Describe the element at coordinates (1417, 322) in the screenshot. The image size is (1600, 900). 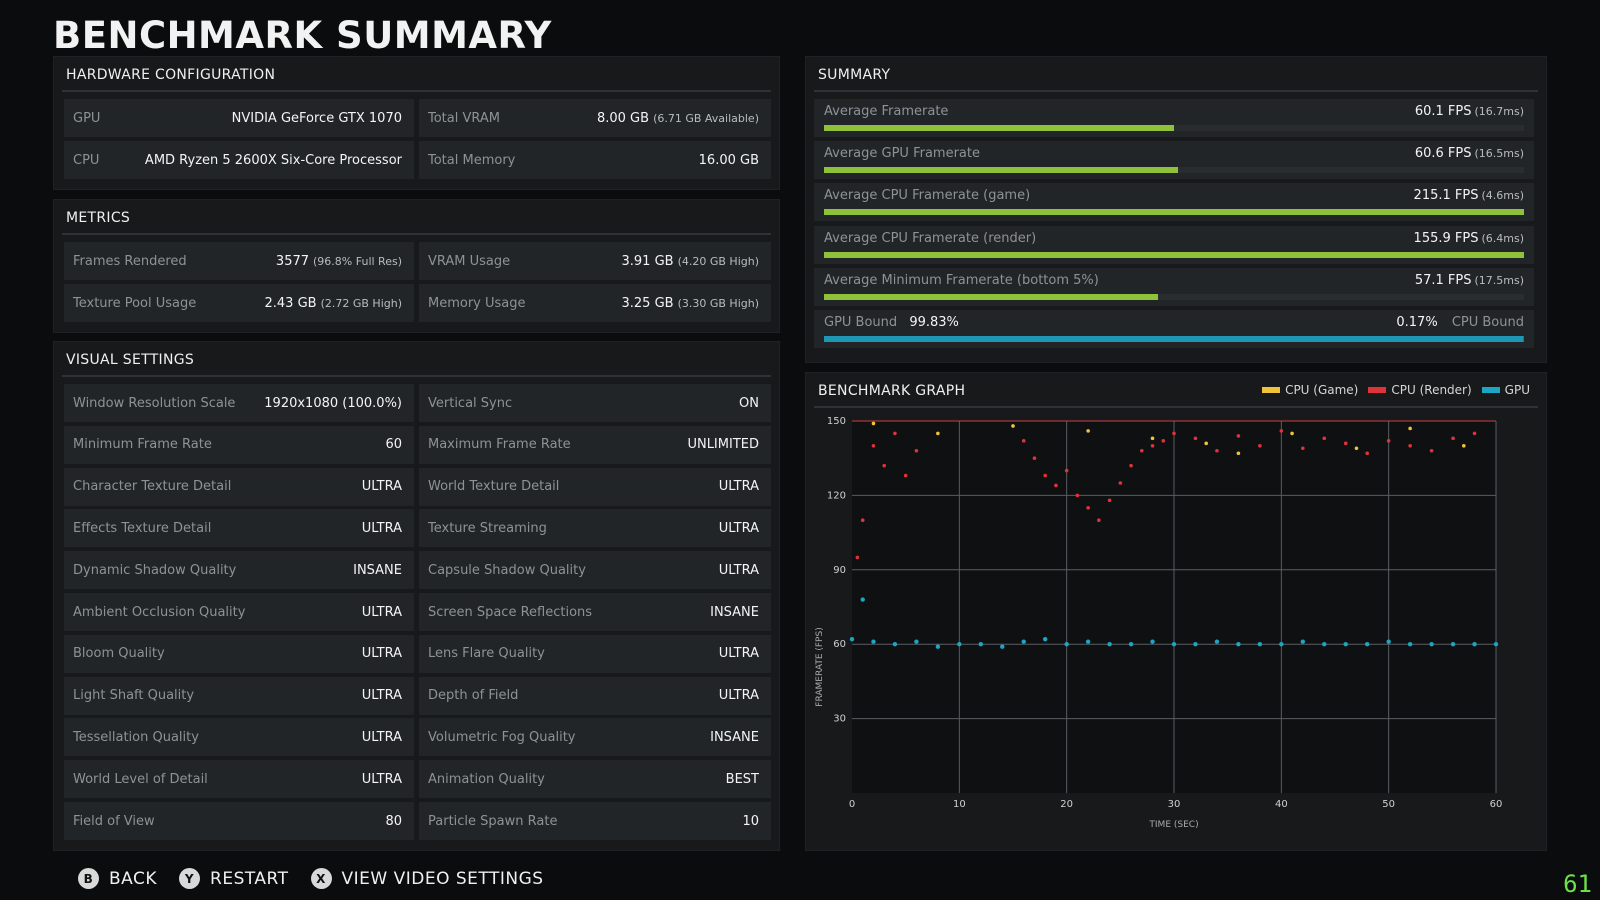
I see `cpu-bound-value: 0.17%` at that location.